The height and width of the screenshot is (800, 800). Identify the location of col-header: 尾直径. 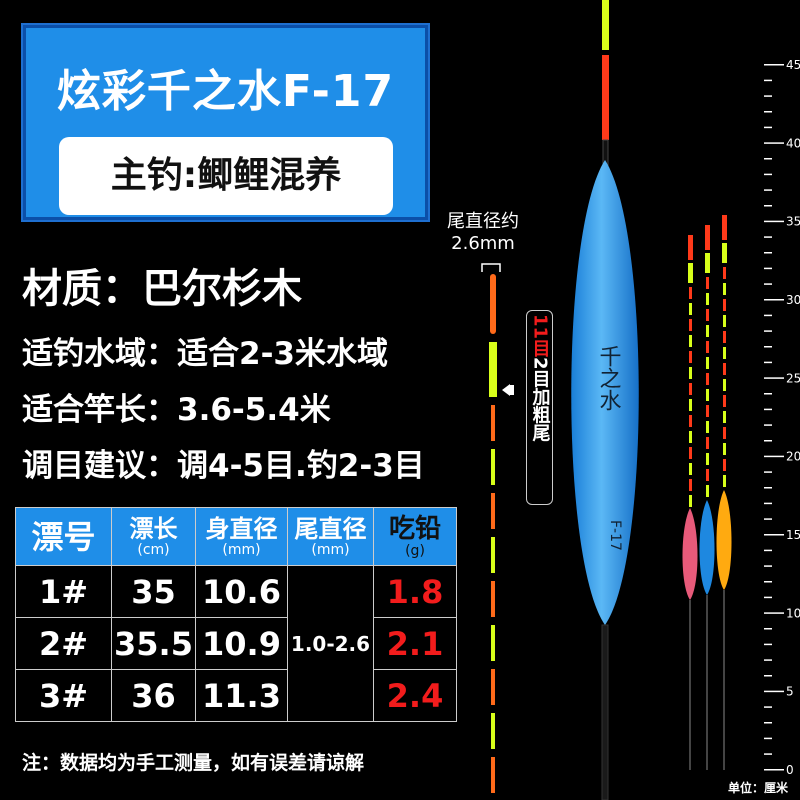
(330, 528).